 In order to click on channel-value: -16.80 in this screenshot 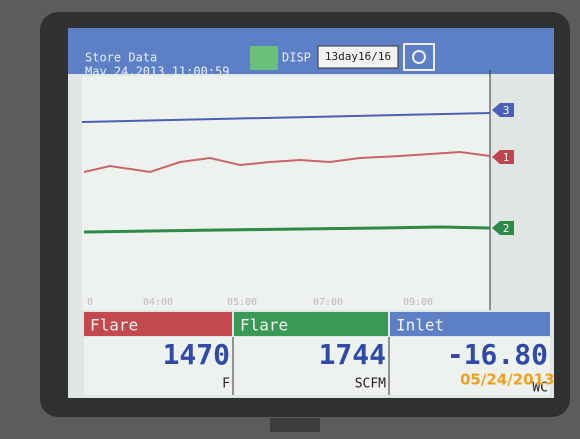, I will do `click(497, 354)`.